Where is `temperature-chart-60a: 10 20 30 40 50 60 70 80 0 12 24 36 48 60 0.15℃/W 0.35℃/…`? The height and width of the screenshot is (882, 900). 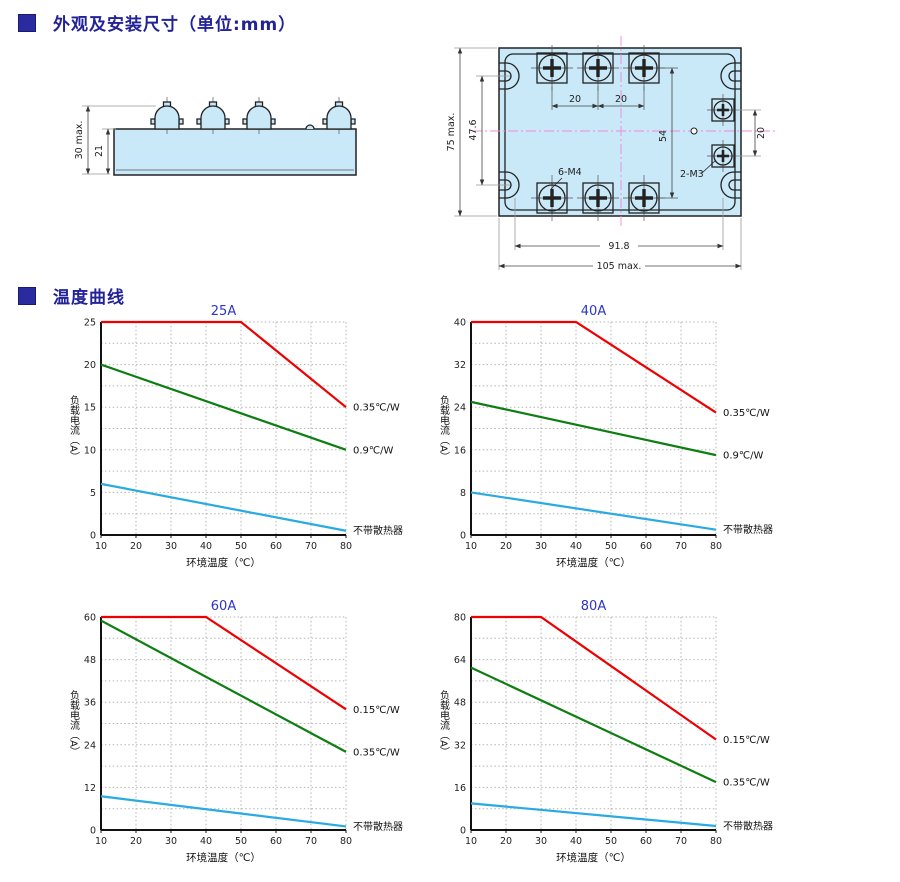
temperature-chart-60a: 10 20 30 40 50 60 70 80 0 12 24 36 48 60 0.15℃/W 0.35℃/… is located at coordinates (236, 731).